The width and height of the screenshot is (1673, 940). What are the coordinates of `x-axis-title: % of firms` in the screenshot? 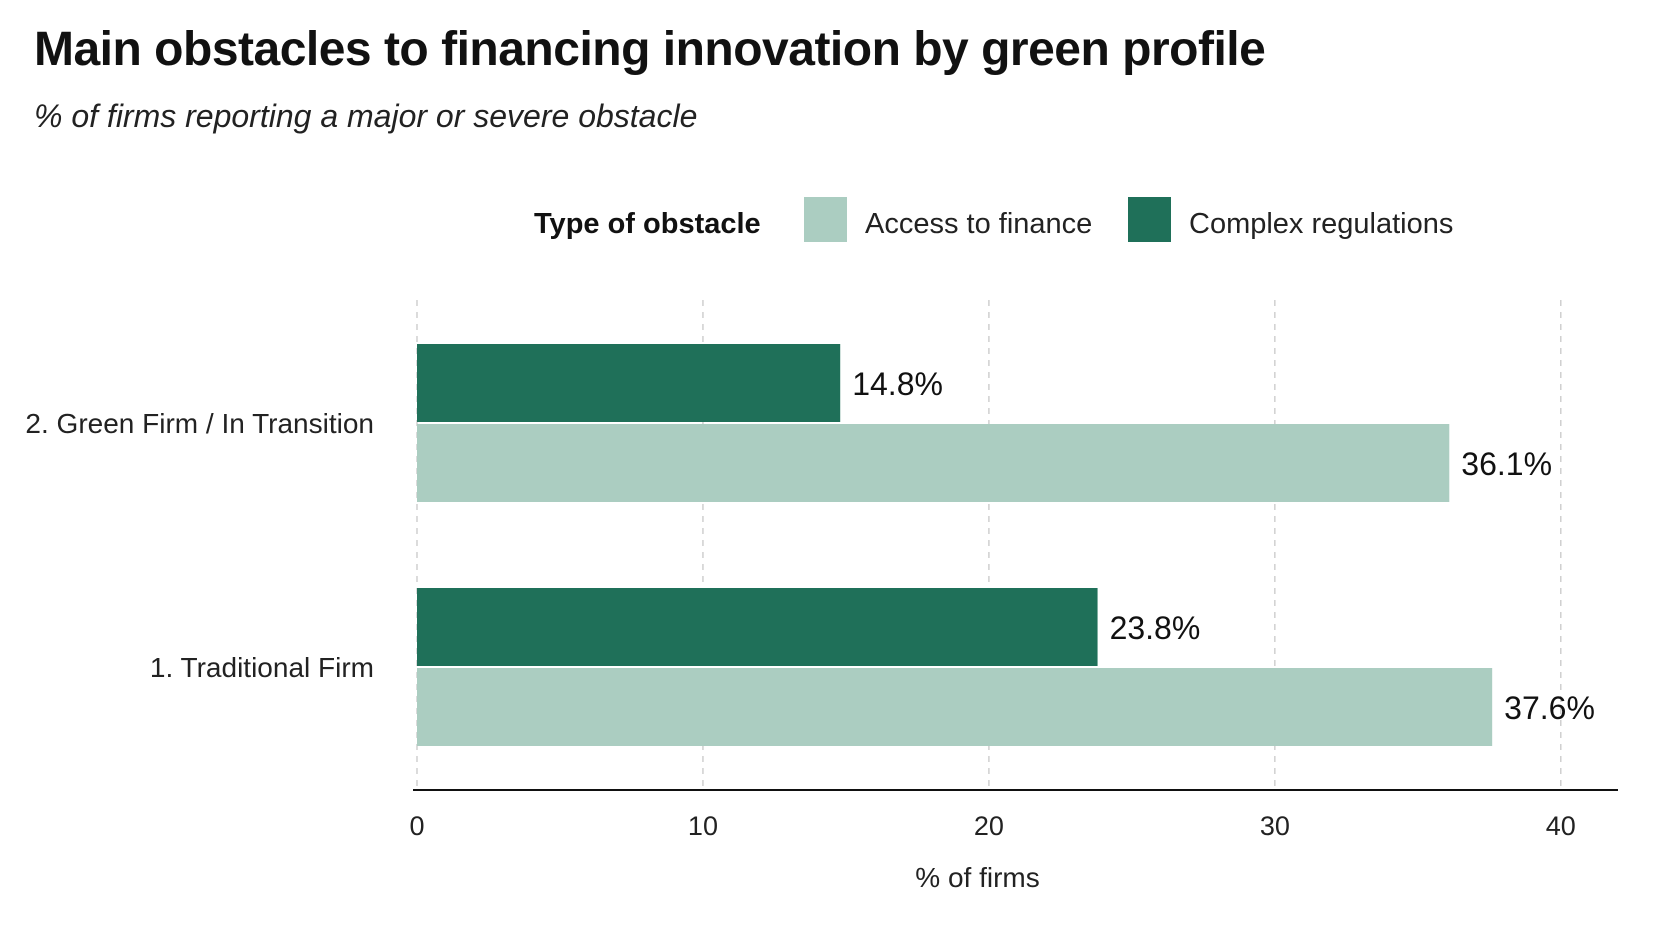 It's located at (977, 877).